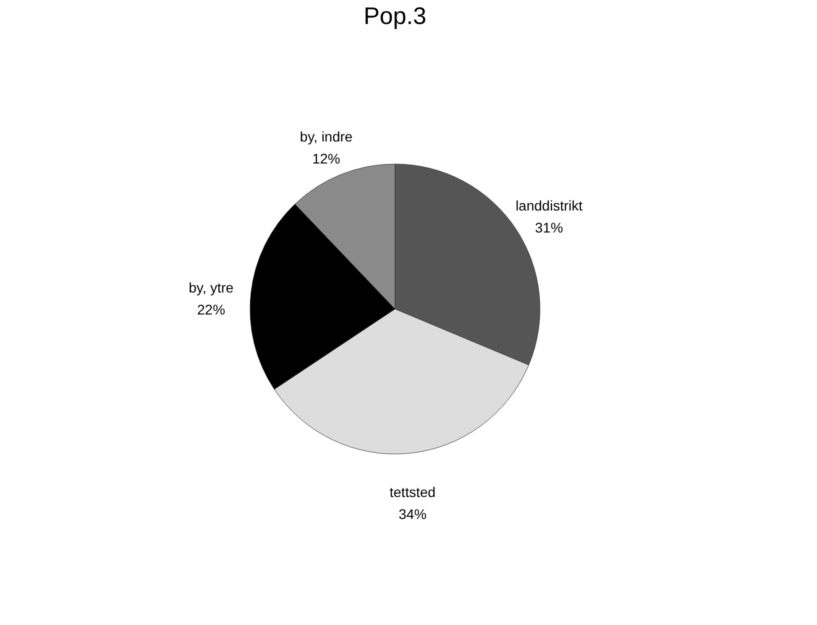 The image size is (817, 625). Describe the element at coordinates (326, 136) in the screenshot. I see `slice-label: by, indre` at that location.